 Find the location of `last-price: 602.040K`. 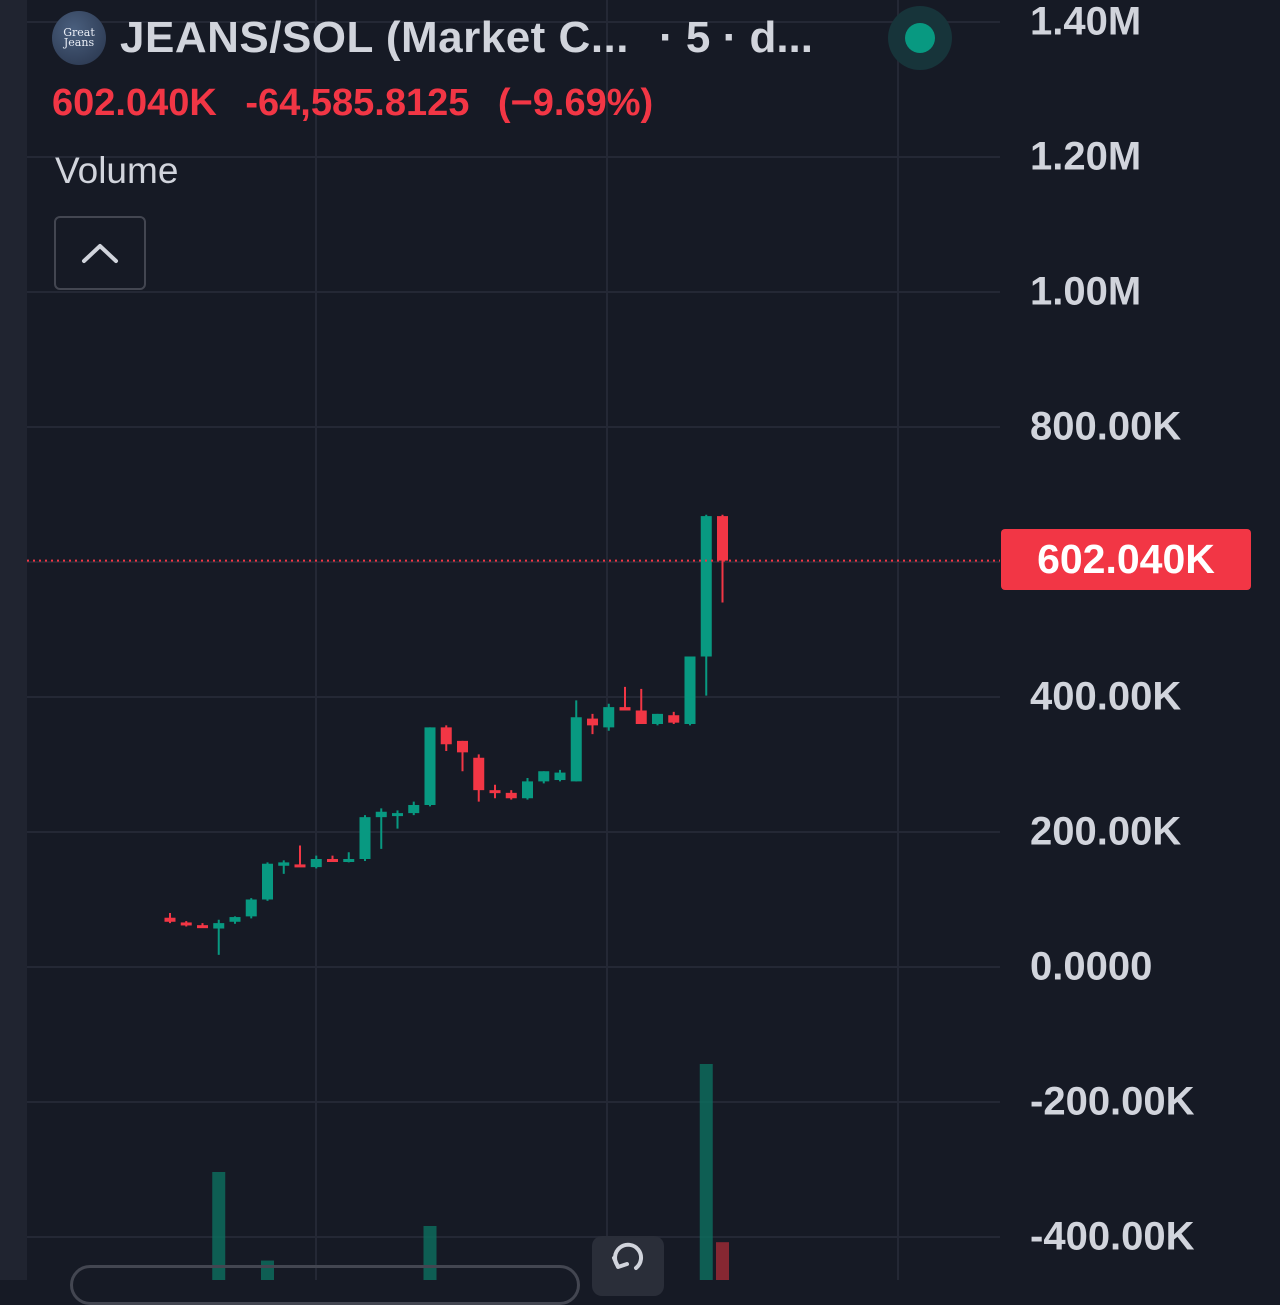

last-price: 602.040K is located at coordinates (134, 103).